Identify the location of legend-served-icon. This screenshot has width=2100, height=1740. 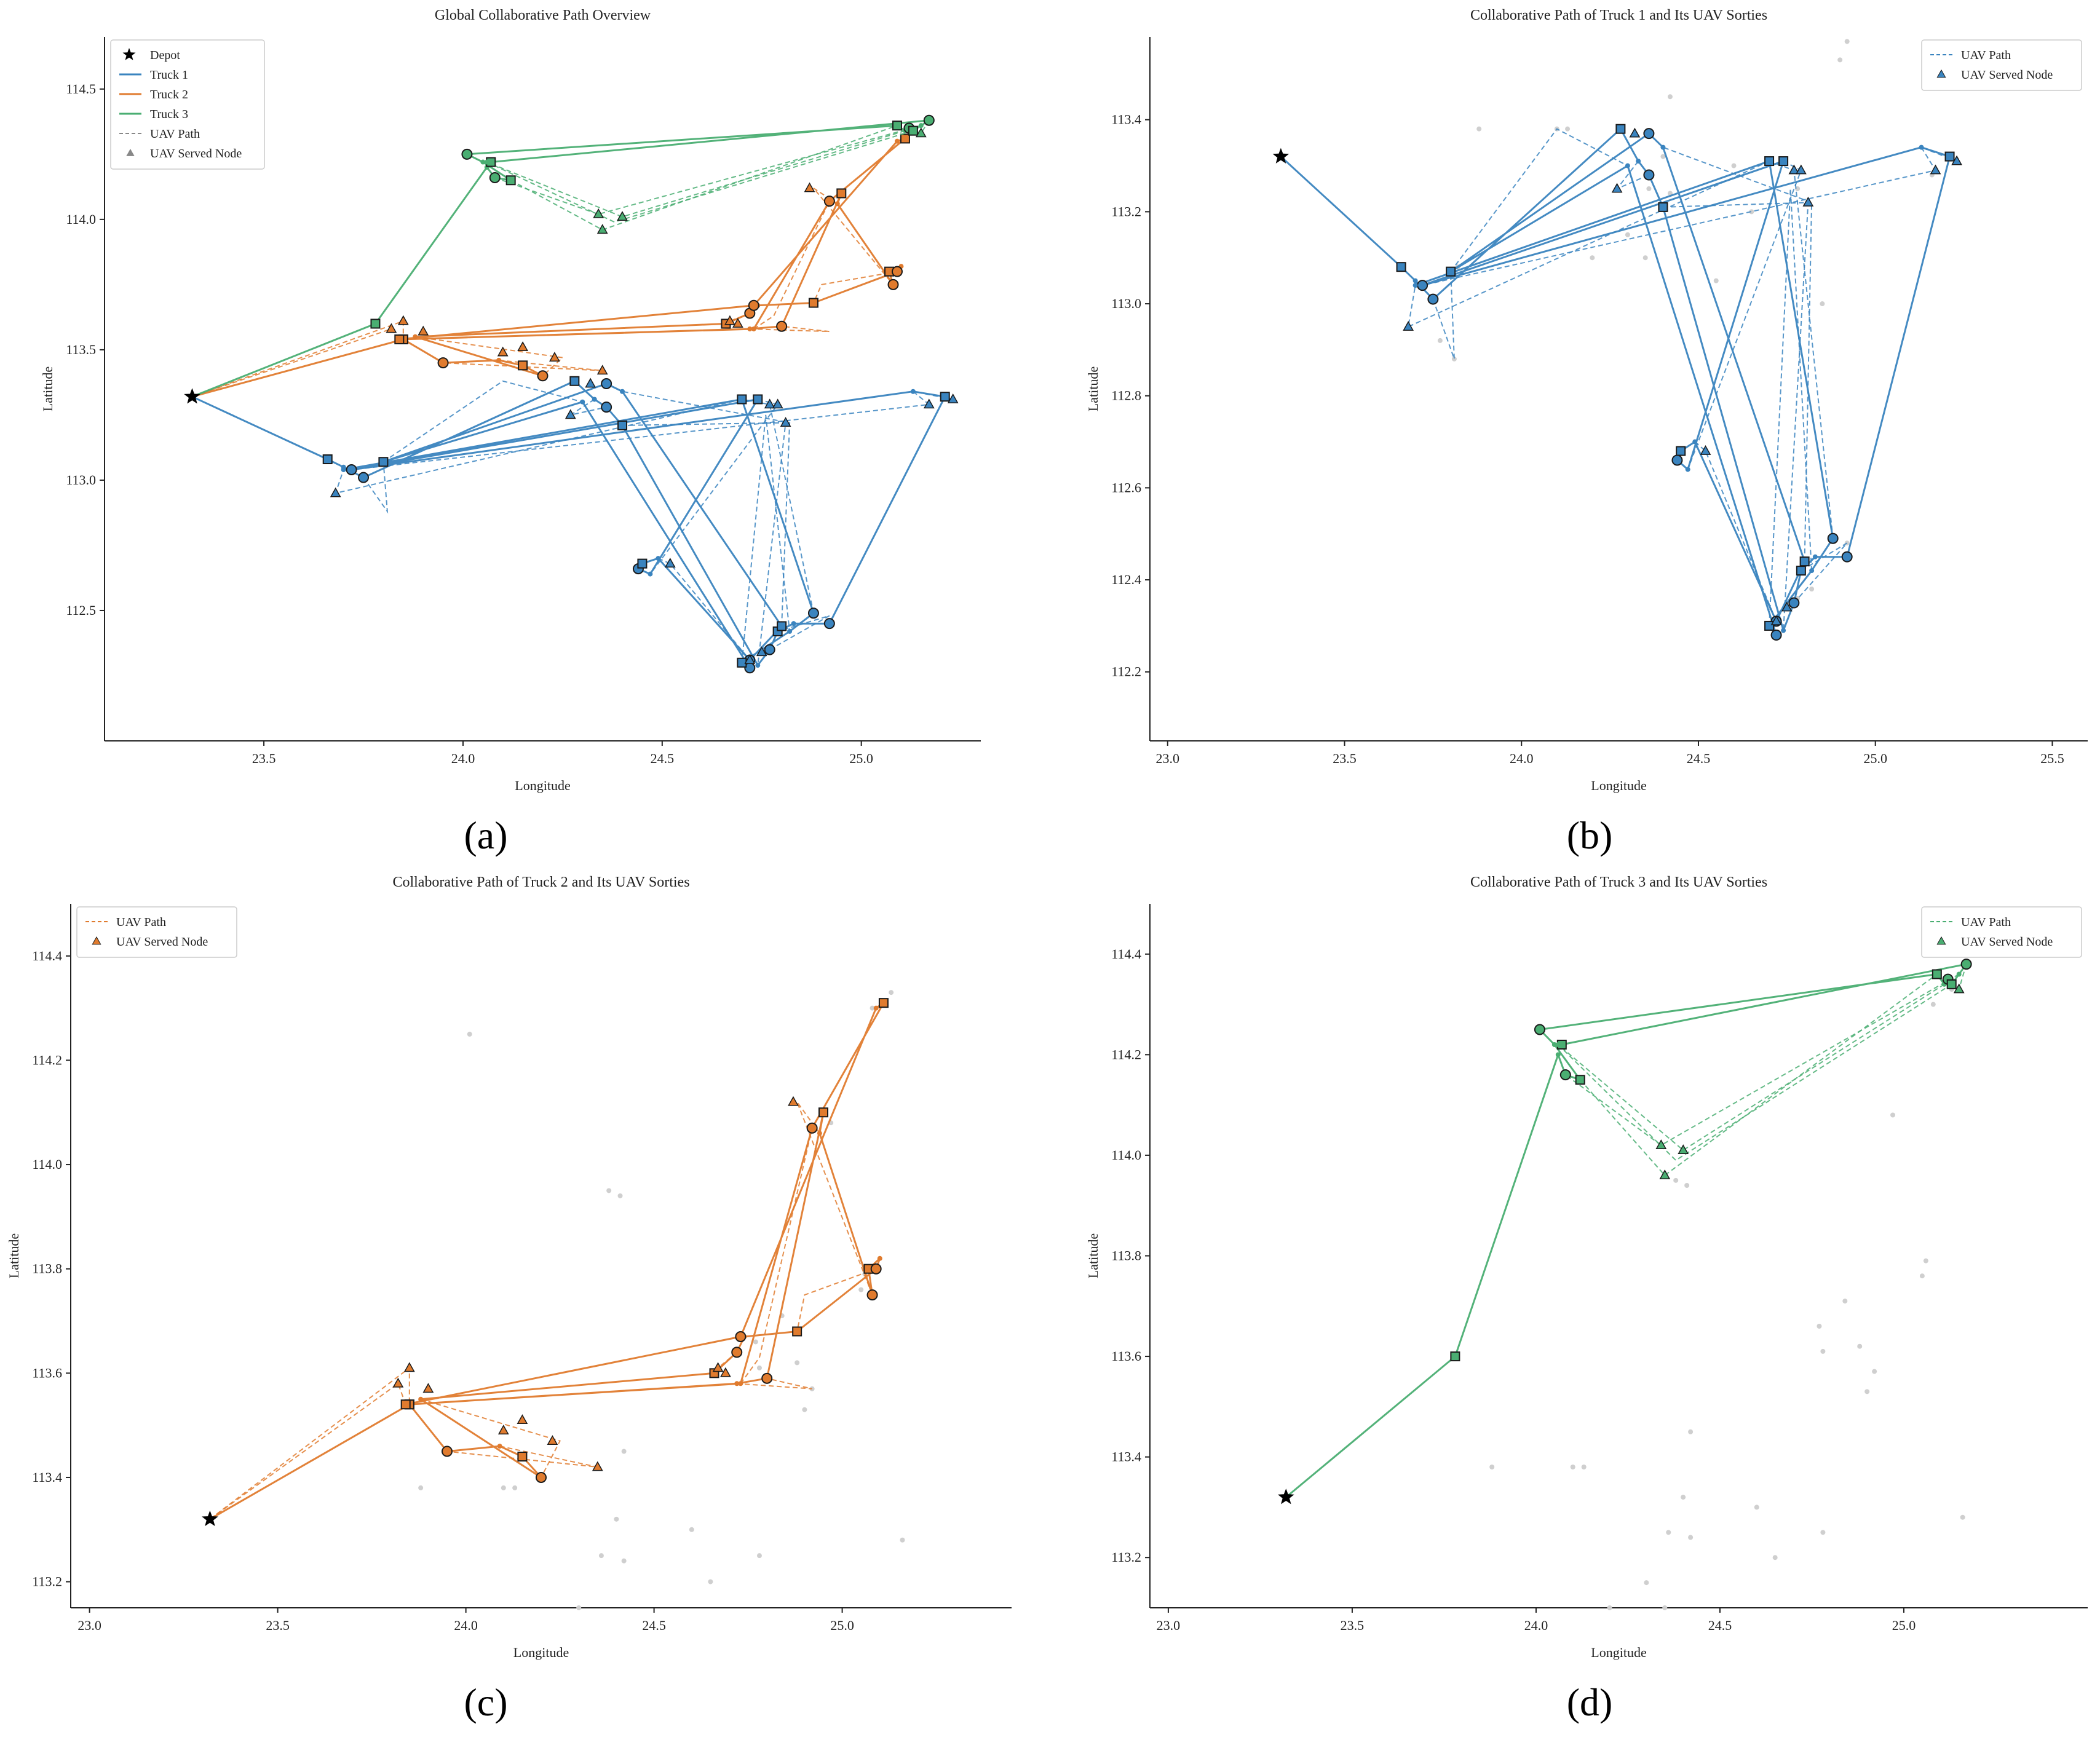
(96, 940).